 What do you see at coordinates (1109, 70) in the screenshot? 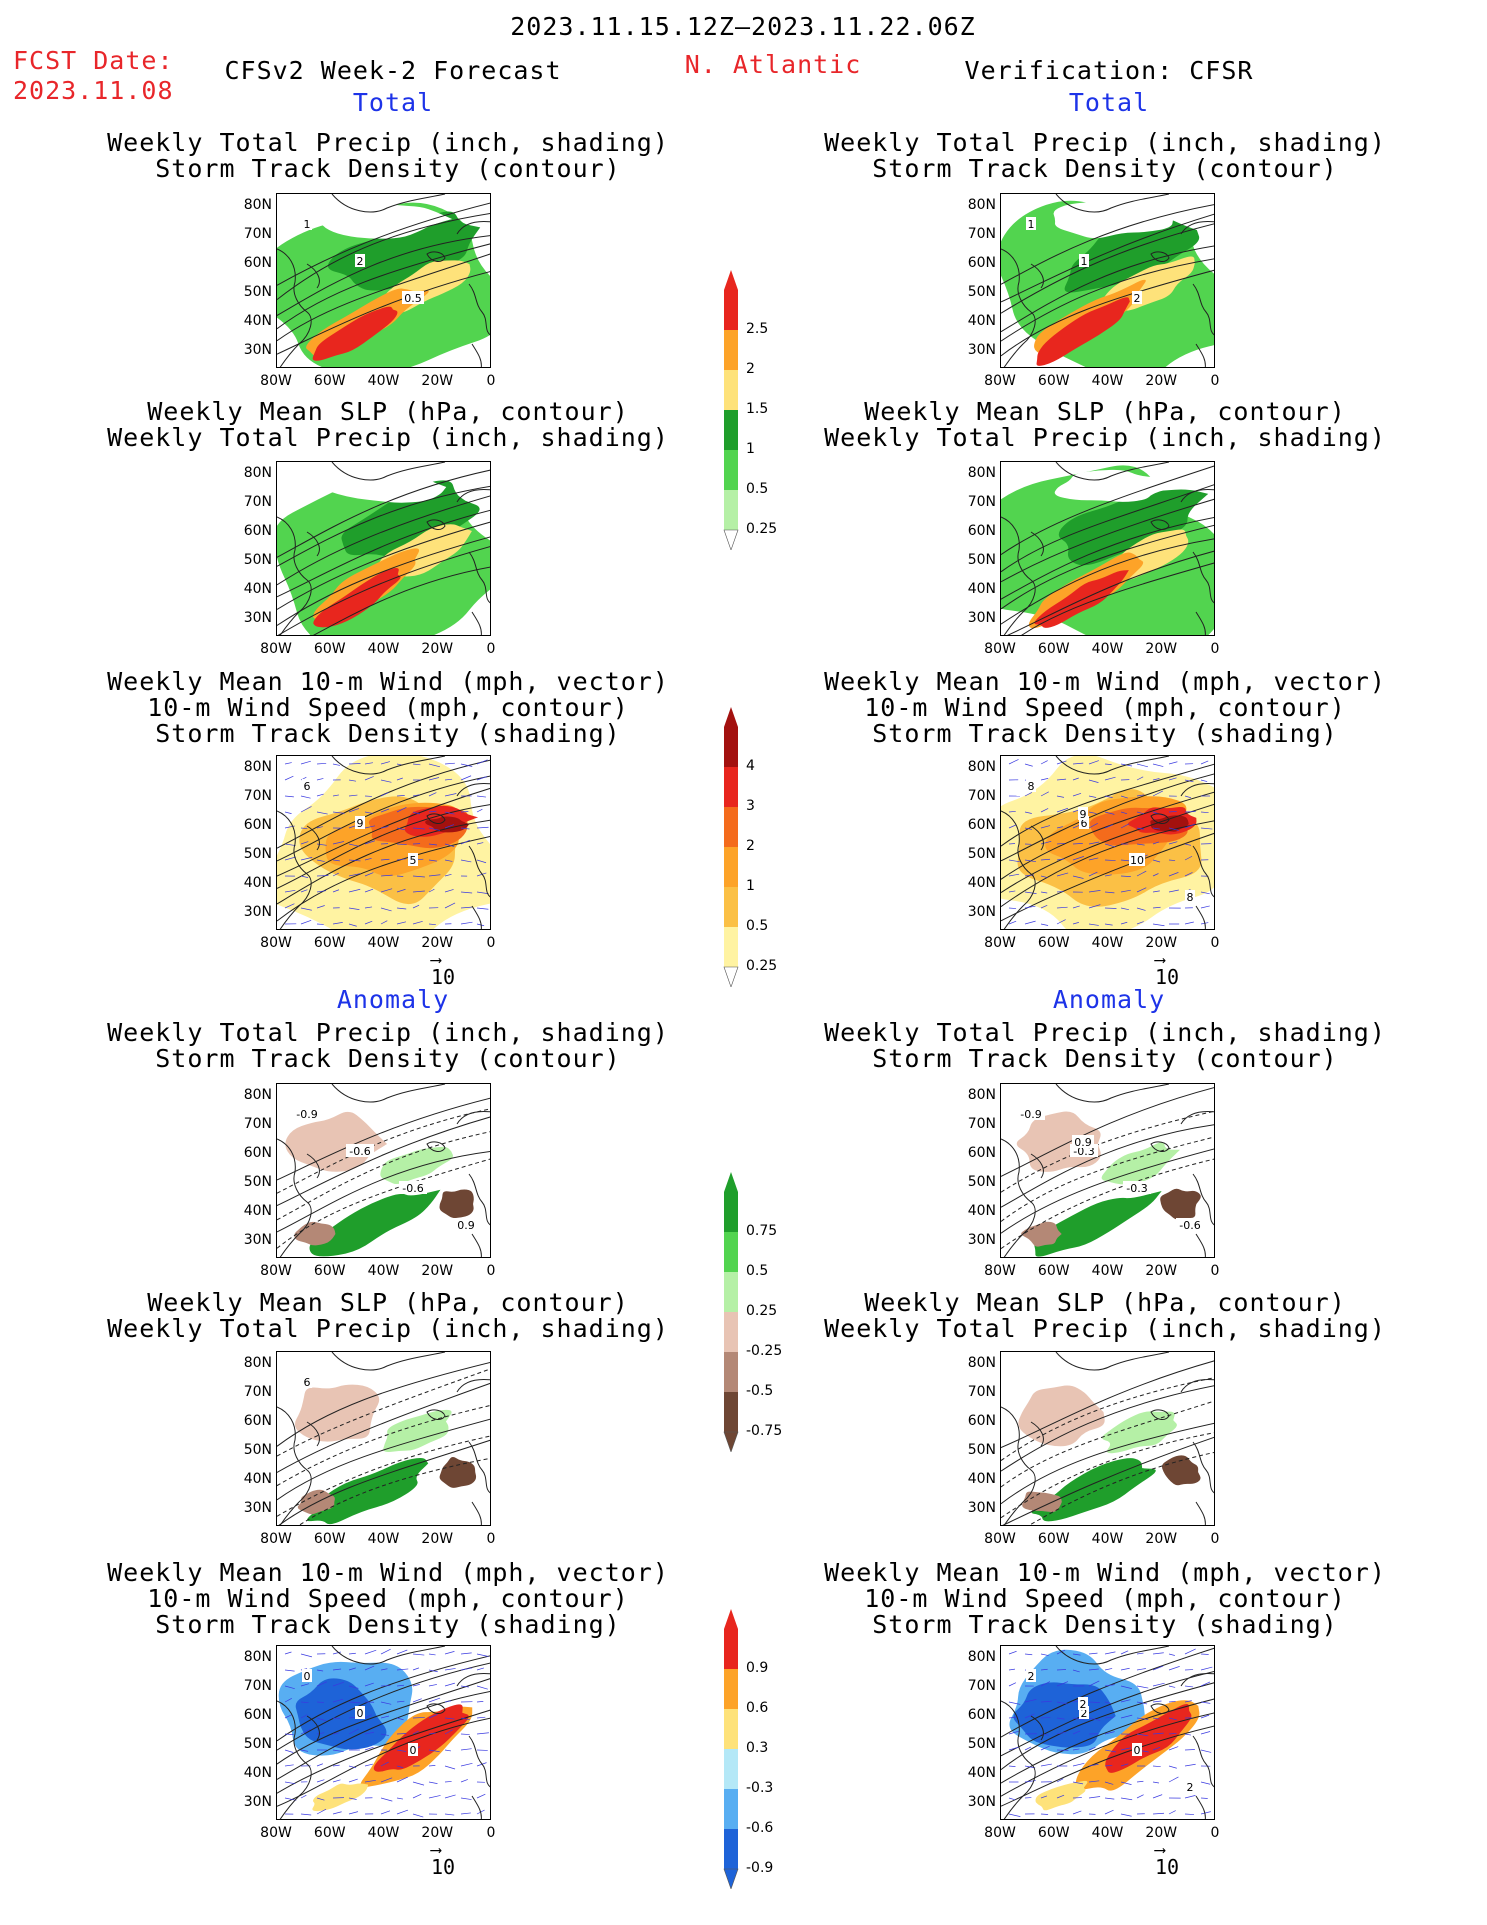
I see `verification-title: Verification: CFSR` at bounding box center [1109, 70].